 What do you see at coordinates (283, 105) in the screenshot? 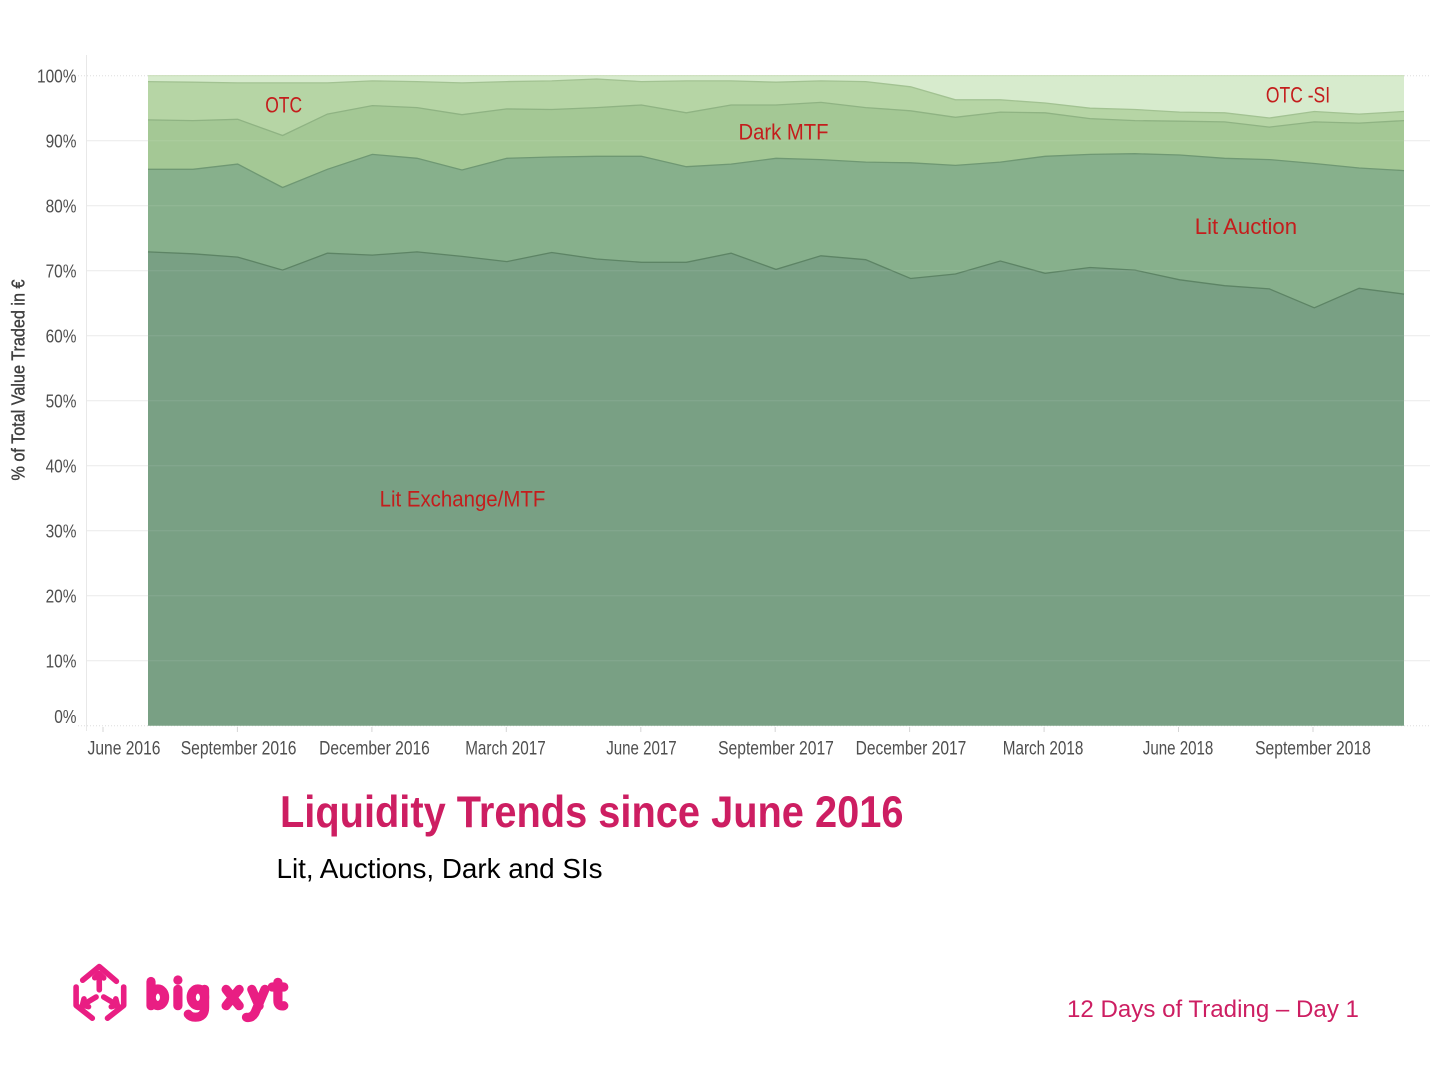
I see `svg-text: OTC` at bounding box center [283, 105].